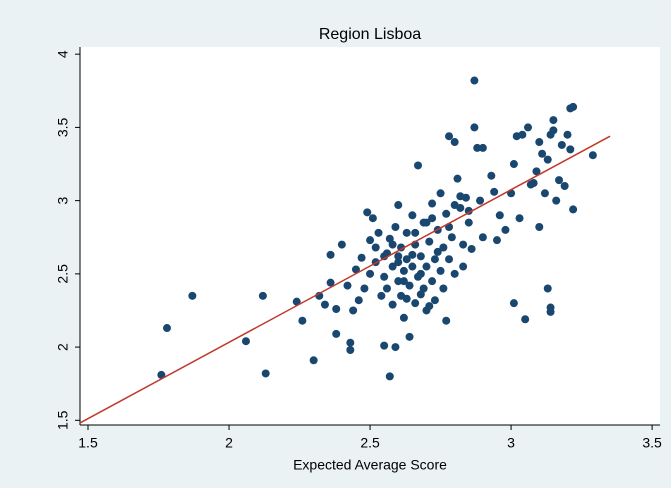 Image resolution: width=671 pixels, height=493 pixels. Describe the element at coordinates (63, 347) in the screenshot. I see `y-tick-label: 2` at that location.